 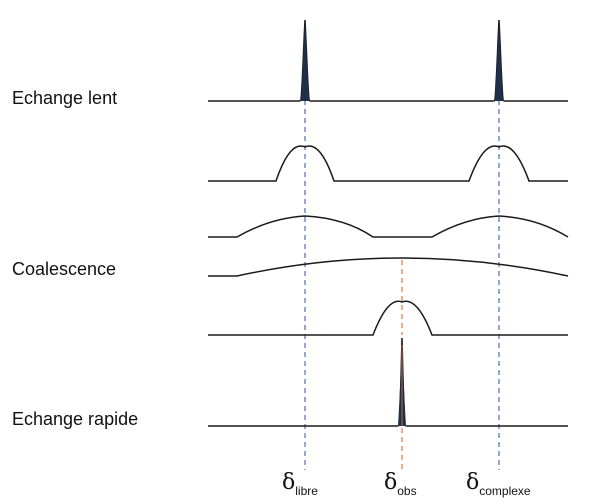 What do you see at coordinates (289, 482) in the screenshot?
I see `delta-libre-symbol: δ` at bounding box center [289, 482].